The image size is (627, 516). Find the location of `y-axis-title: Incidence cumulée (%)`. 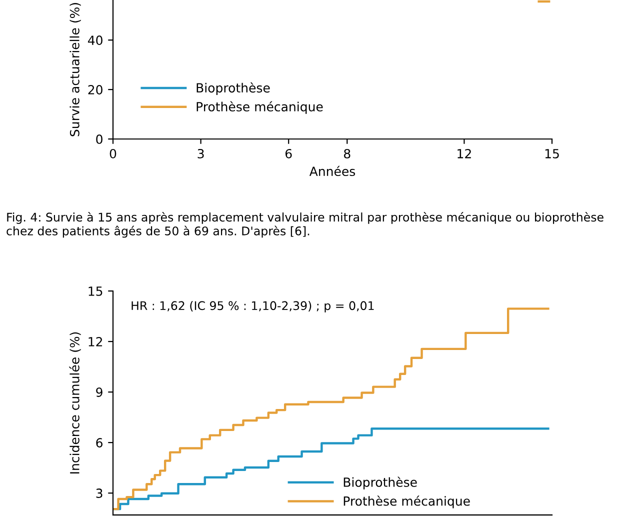

y-axis-title: Incidence cumulée (%) is located at coordinates (75, 403).